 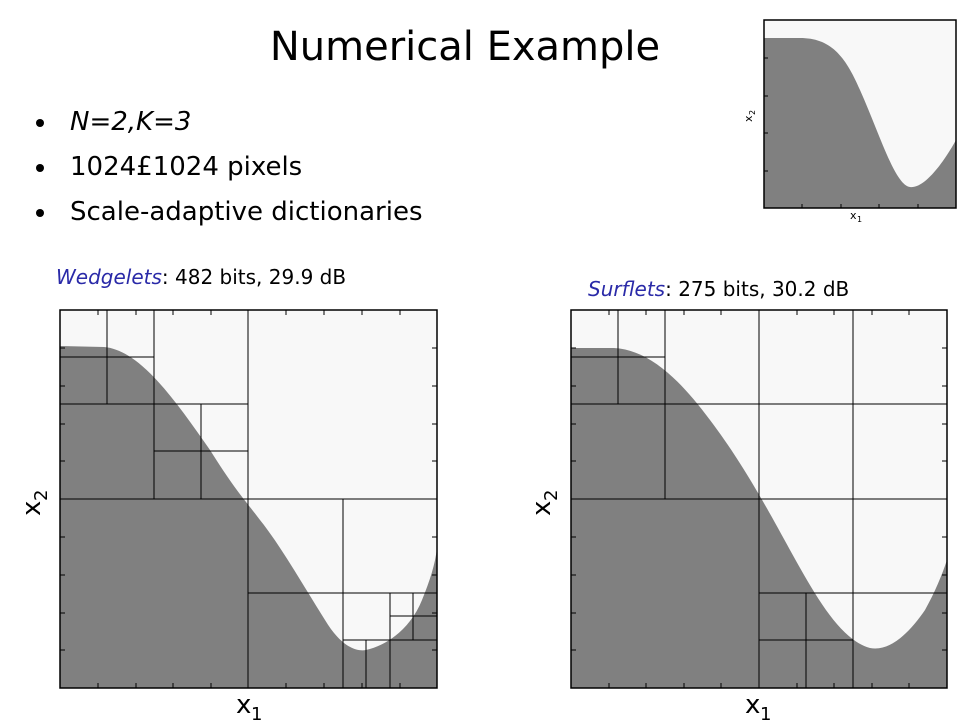 What do you see at coordinates (853, 215) in the screenshot?
I see `inset-xlabel: x` at bounding box center [853, 215].